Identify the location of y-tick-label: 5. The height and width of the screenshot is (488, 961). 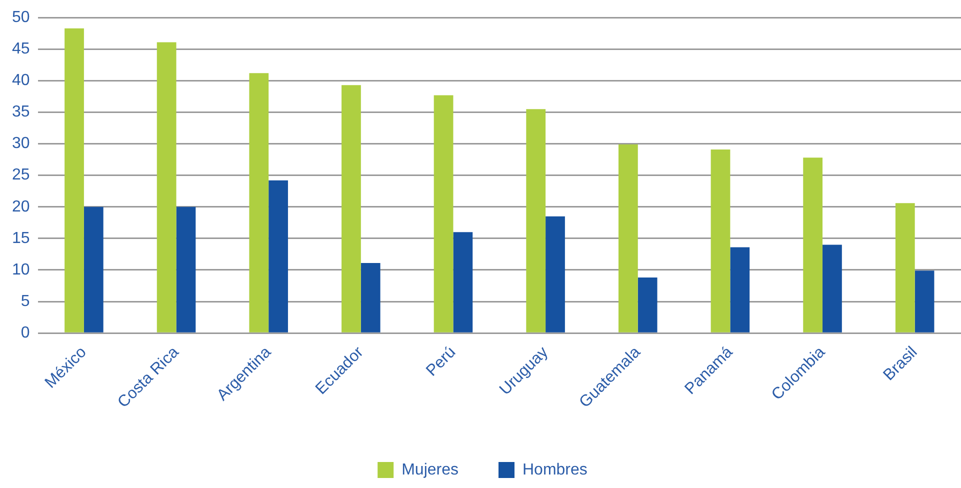
(25, 301).